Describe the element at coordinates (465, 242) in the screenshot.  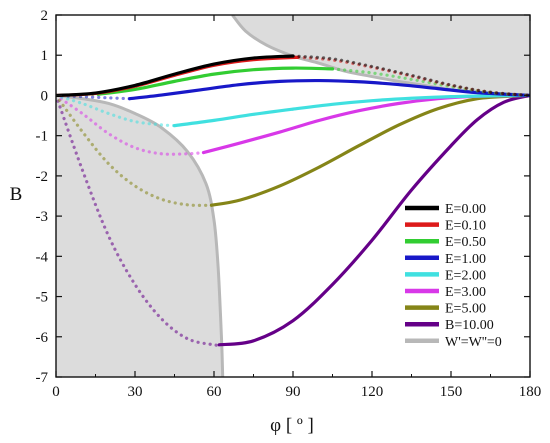
I see `legend-label-e-0-50: E=0.50` at that location.